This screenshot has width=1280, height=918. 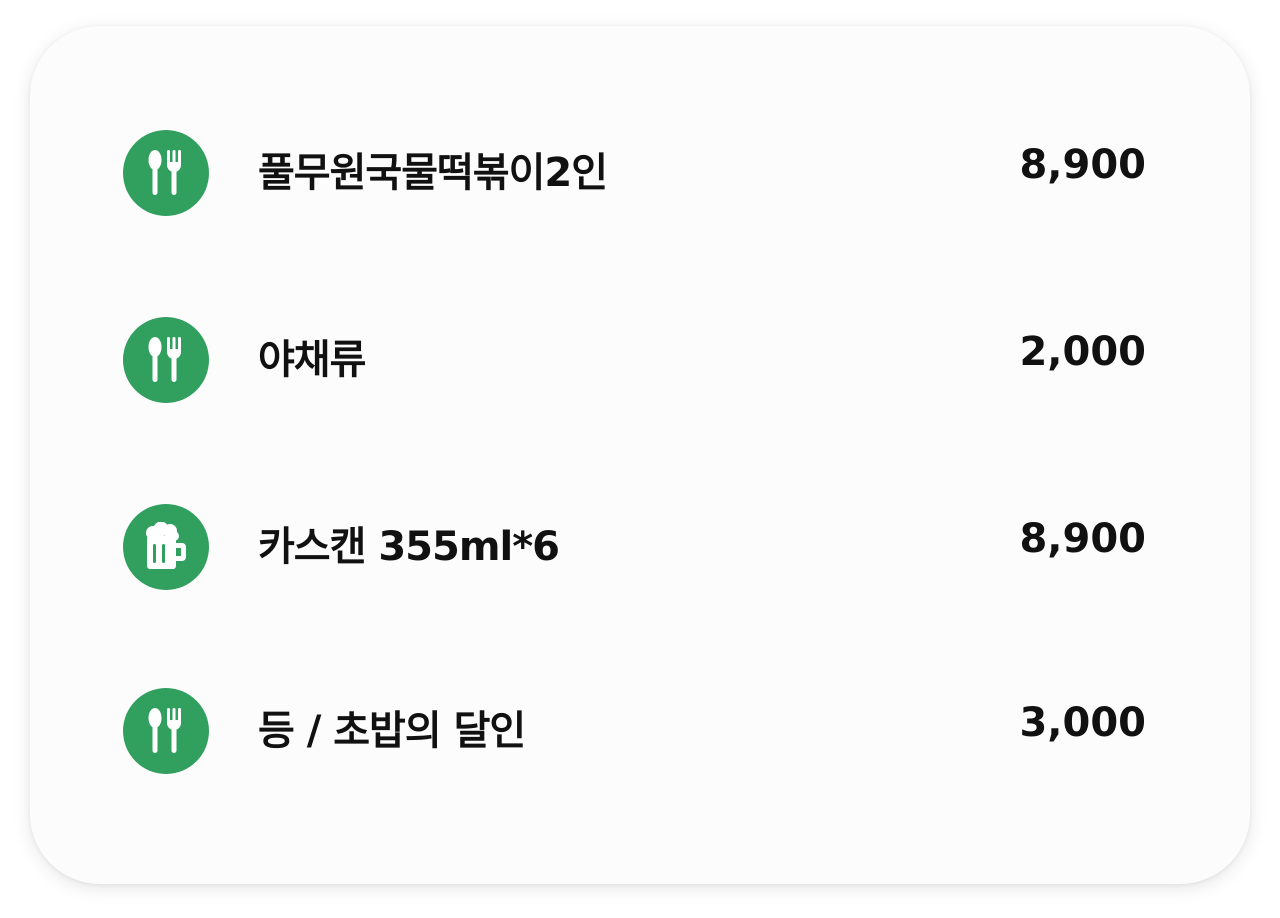 I want to click on item-name: 등 / 초밥의 달인, so click(x=392, y=731).